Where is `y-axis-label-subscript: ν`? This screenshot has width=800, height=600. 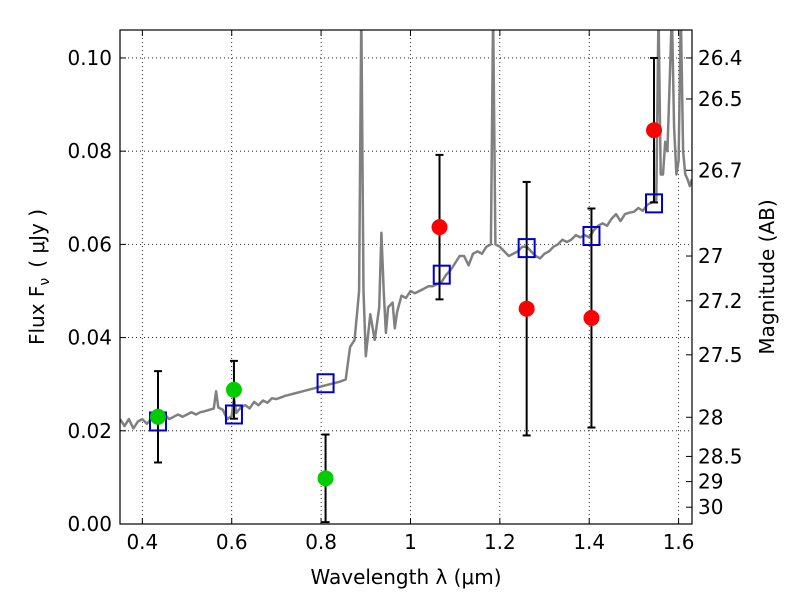 y-axis-label-subscript: ν is located at coordinates (45, 282).